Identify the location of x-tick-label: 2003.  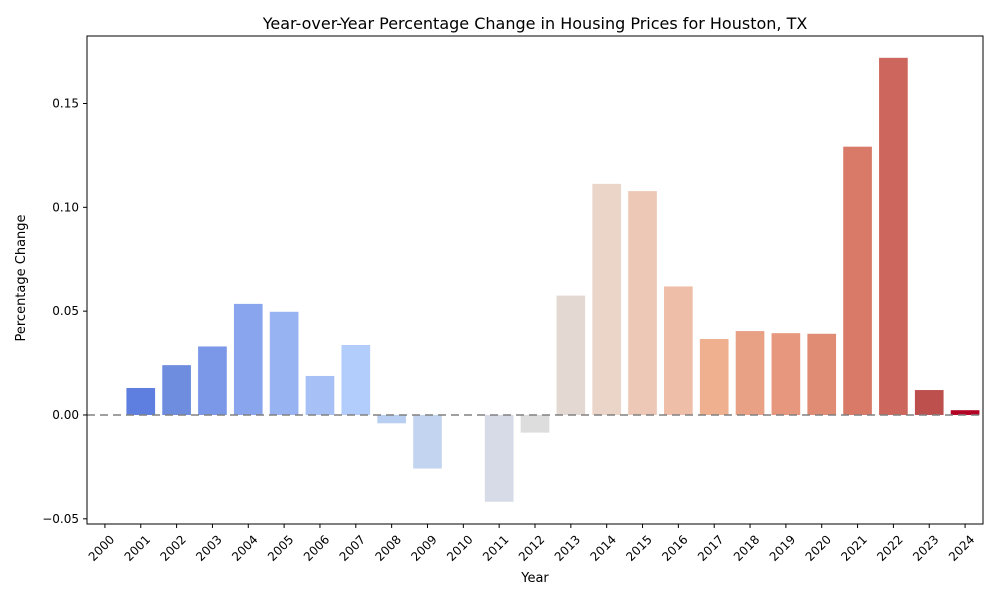
(208, 547).